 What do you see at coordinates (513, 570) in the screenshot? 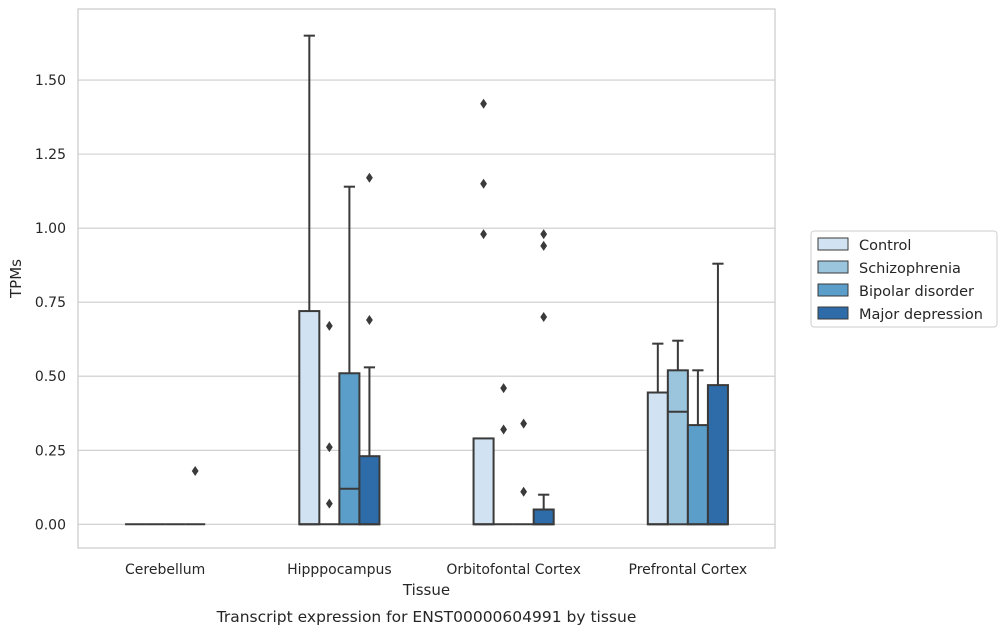
I see `x-tick-label: Orbitofontal Cortex` at bounding box center [513, 570].